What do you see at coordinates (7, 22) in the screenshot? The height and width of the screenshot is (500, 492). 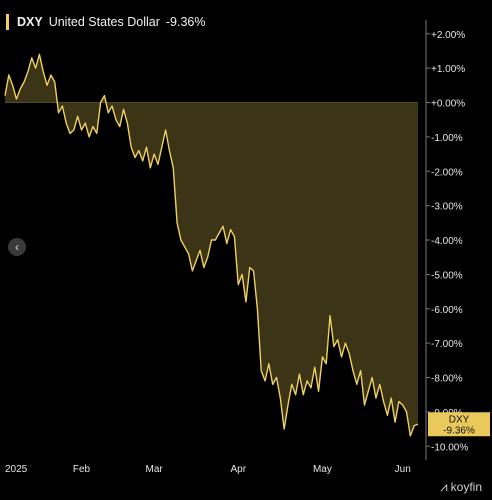 I see `legend-color-swatch` at bounding box center [7, 22].